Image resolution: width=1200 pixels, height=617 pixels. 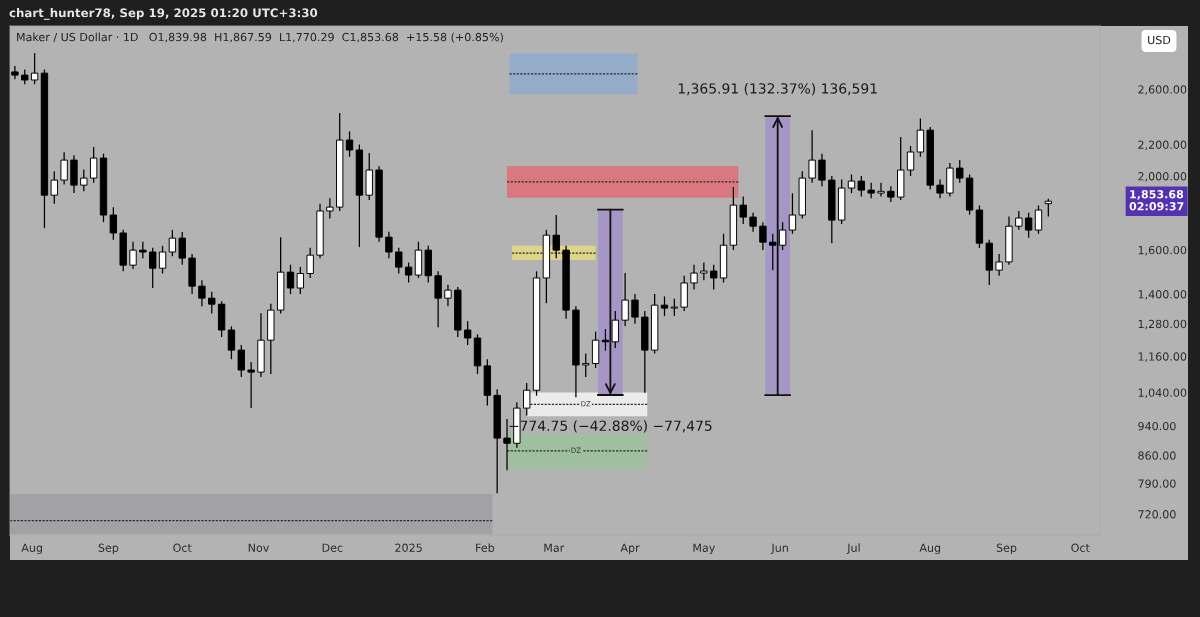 What do you see at coordinates (1162, 145) in the screenshot?
I see `y-tick-label: 2,200.00` at bounding box center [1162, 145].